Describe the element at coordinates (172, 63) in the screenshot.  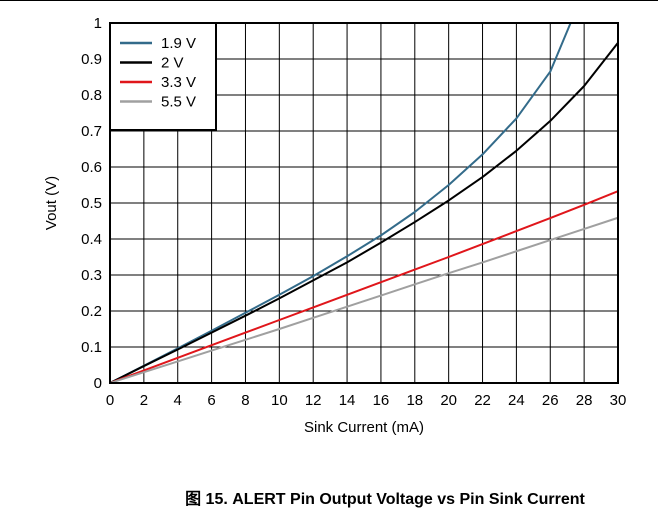
I see `legend-label: 2 V` at that location.